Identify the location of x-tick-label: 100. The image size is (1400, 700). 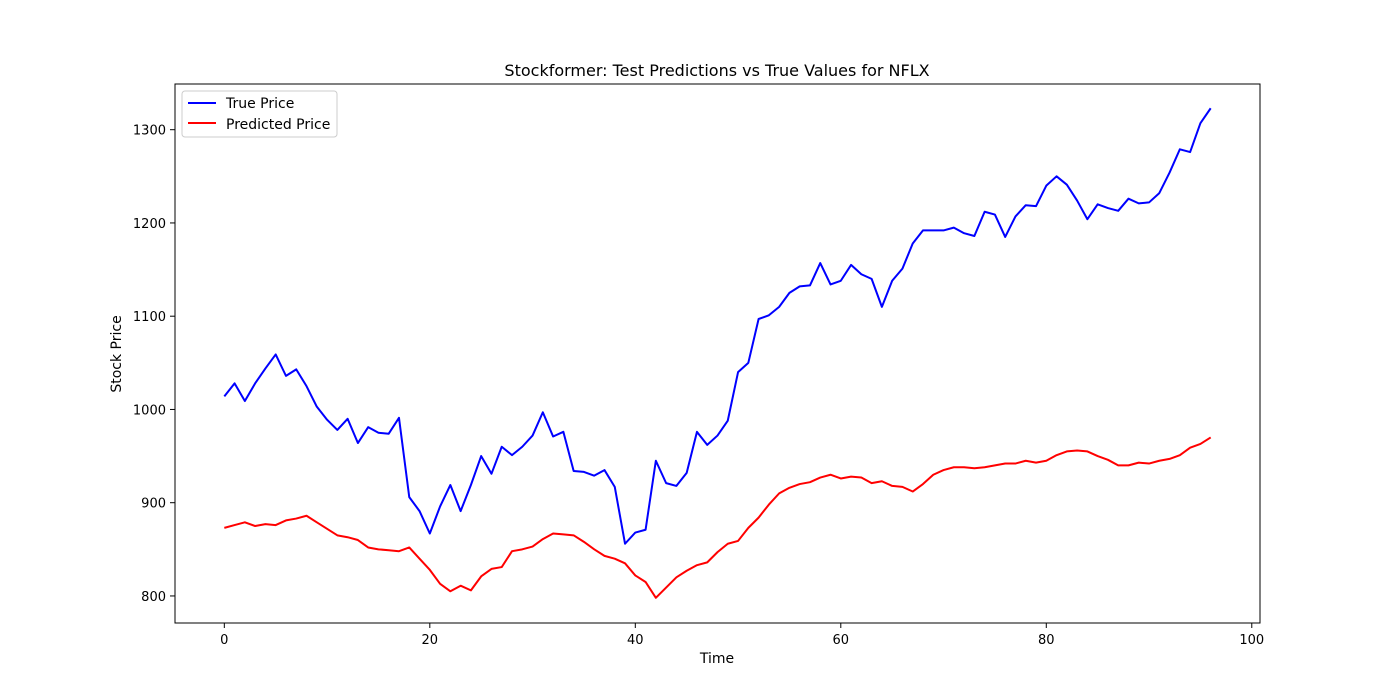
(1251, 640).